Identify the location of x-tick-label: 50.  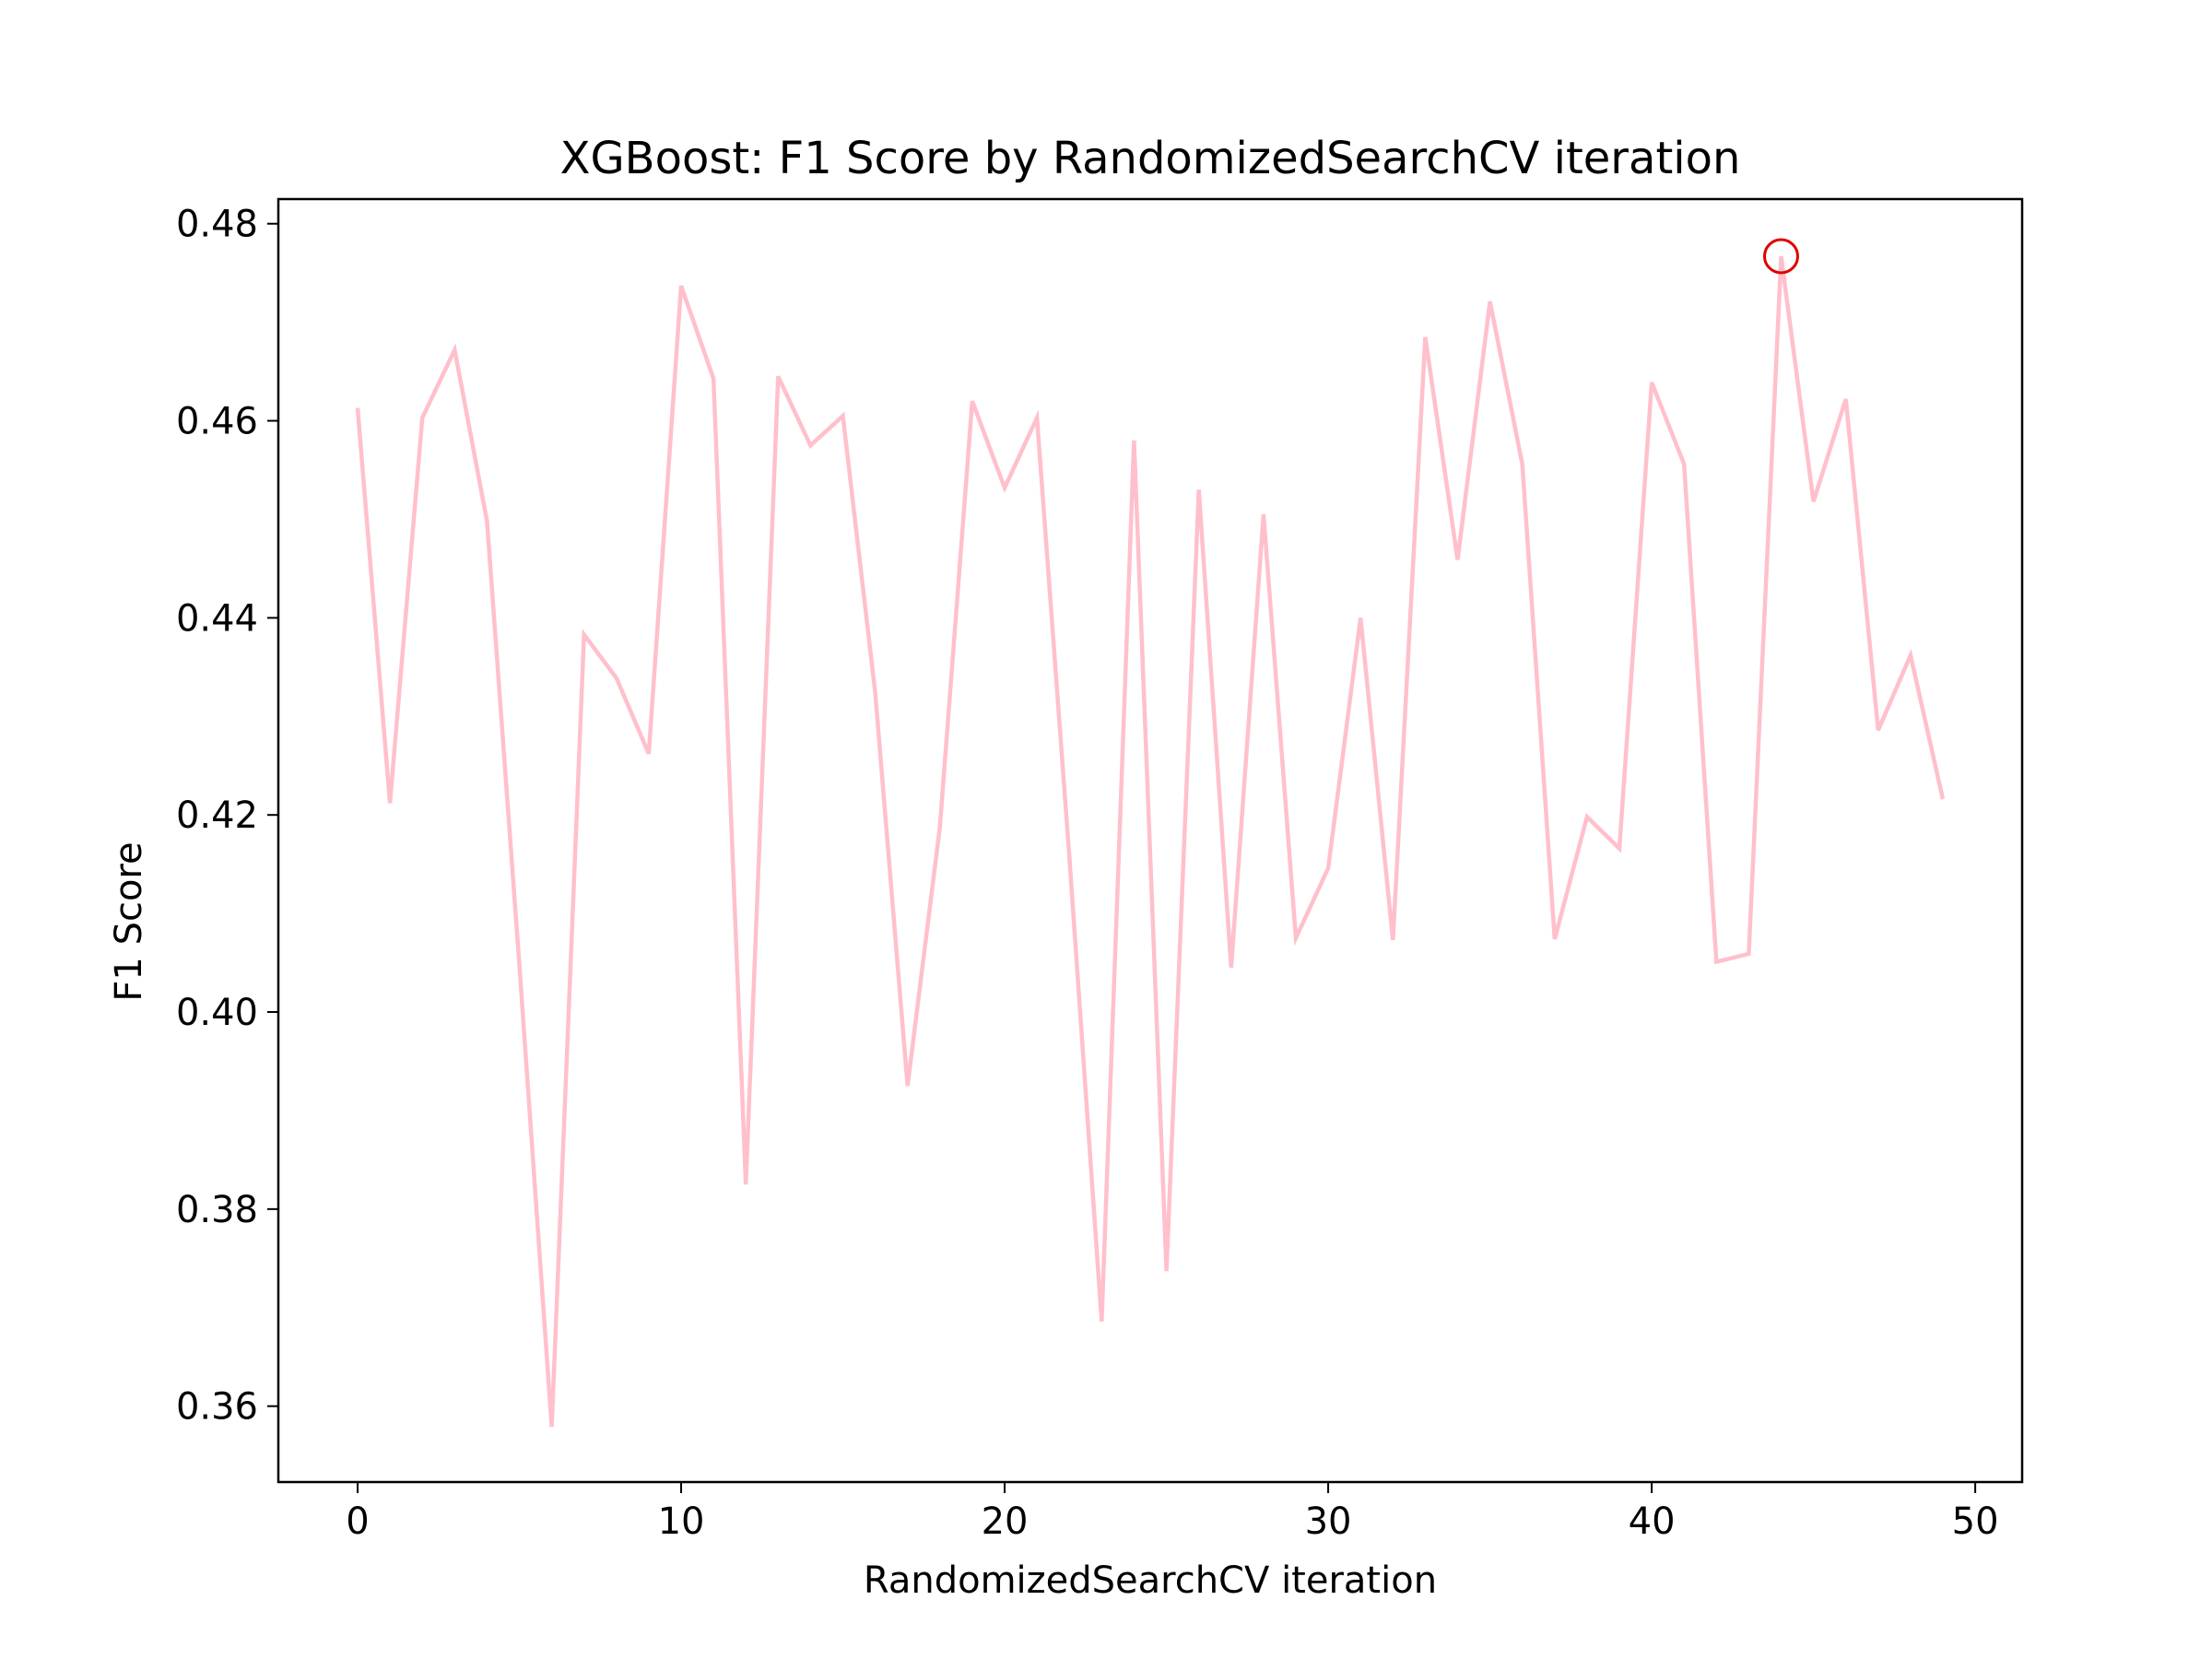
(1975, 1521).